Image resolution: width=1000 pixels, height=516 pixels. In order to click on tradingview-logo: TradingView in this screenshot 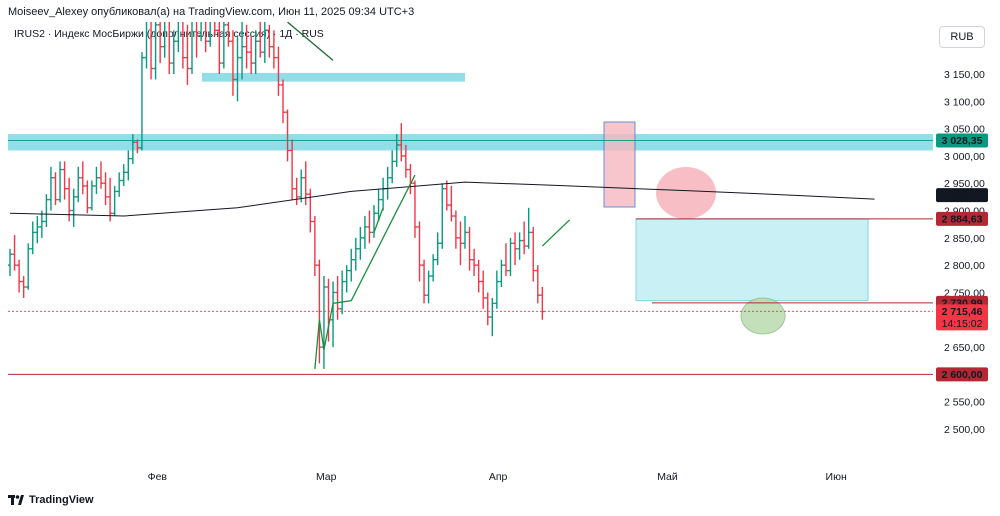, I will do `click(51, 500)`.